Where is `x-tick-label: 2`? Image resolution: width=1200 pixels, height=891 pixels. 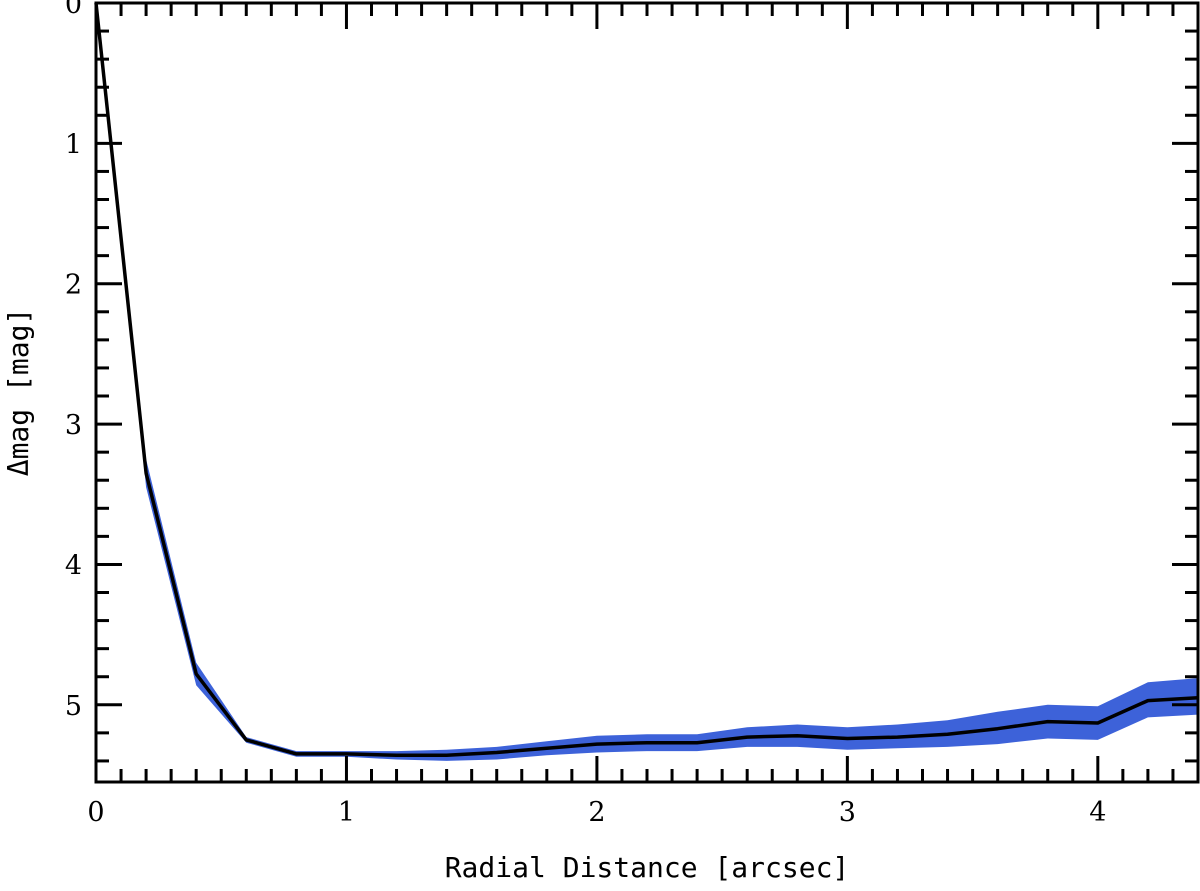
x-tick-label: 2 is located at coordinates (596, 812).